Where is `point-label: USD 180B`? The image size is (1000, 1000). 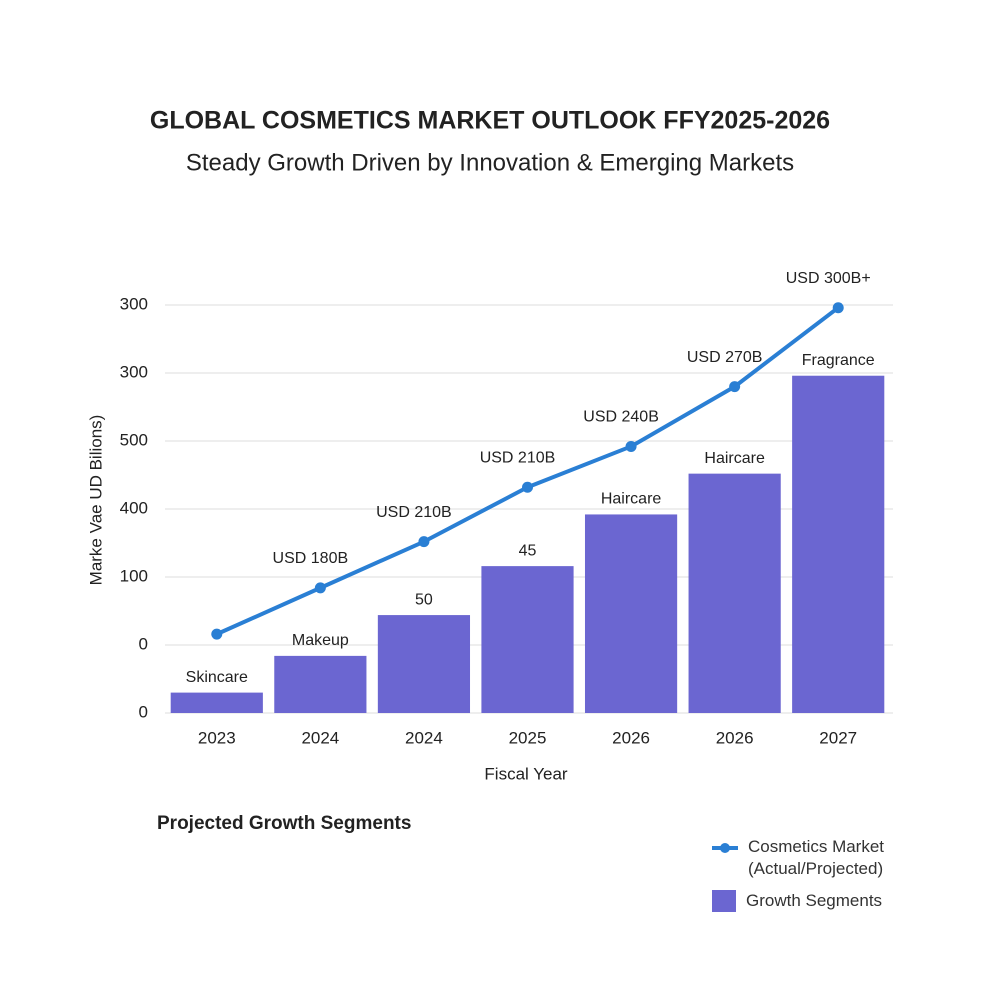 point-label: USD 180B is located at coordinates (311, 558).